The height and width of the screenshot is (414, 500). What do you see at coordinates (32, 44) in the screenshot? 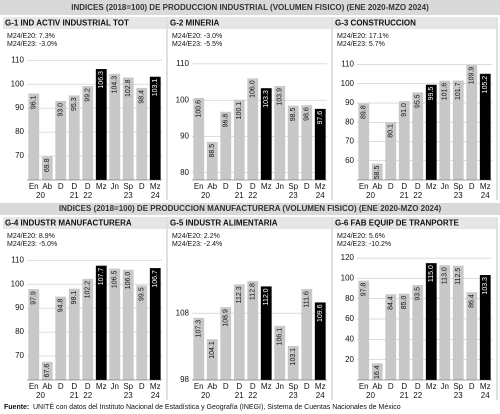
I see `annotation: M24/E23: -3.0%` at bounding box center [32, 44].